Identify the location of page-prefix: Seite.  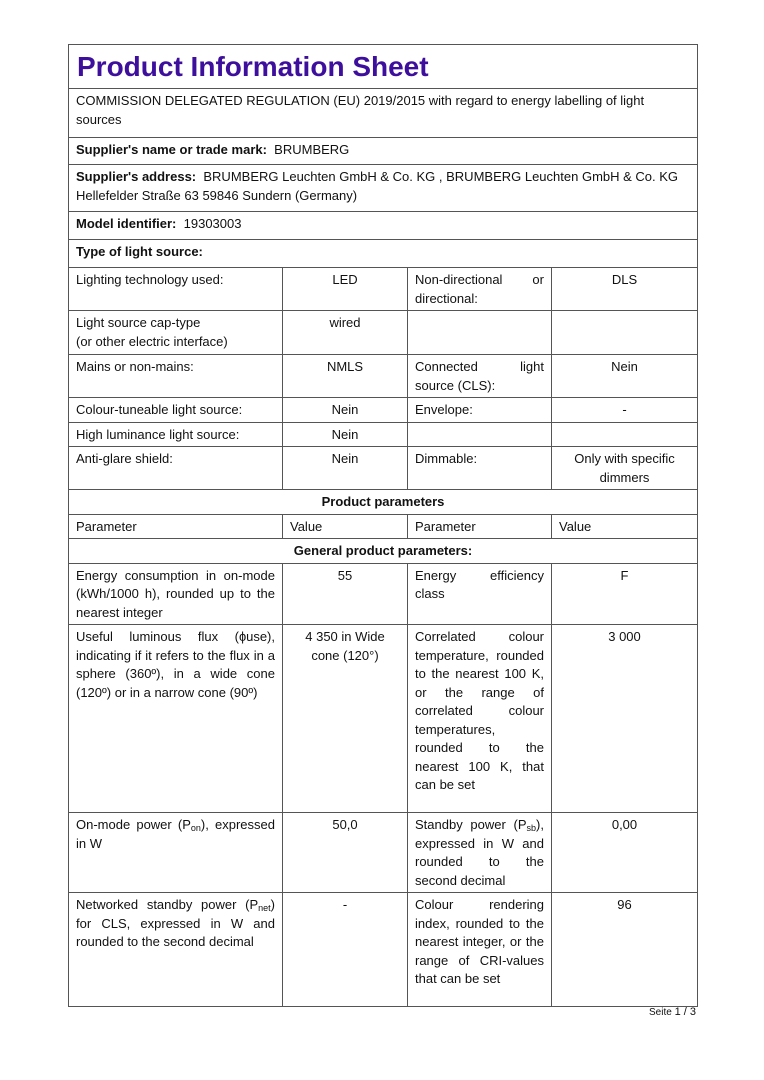
(660, 1012).